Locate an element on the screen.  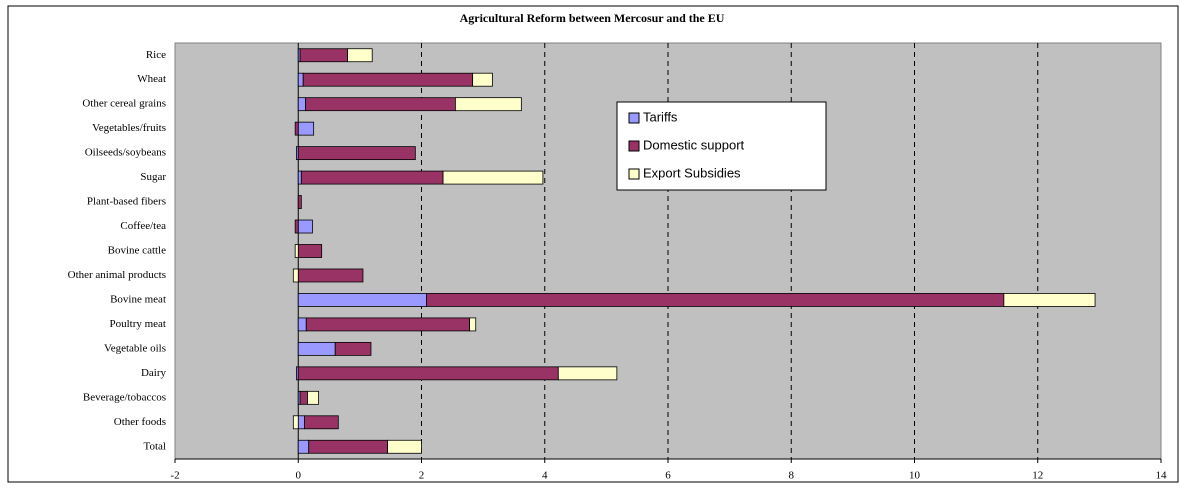
y-tick-label: Other animal products is located at coordinates (117, 275).